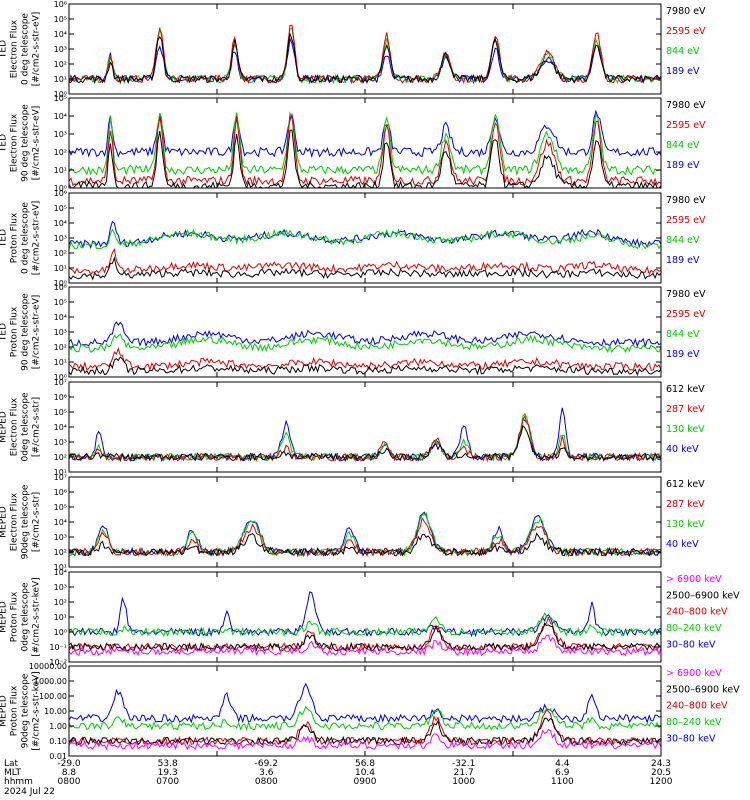 The height and width of the screenshot is (800, 750). Describe the element at coordinates (365, 703) in the screenshot. I see `trace-30-80-kev` at that location.